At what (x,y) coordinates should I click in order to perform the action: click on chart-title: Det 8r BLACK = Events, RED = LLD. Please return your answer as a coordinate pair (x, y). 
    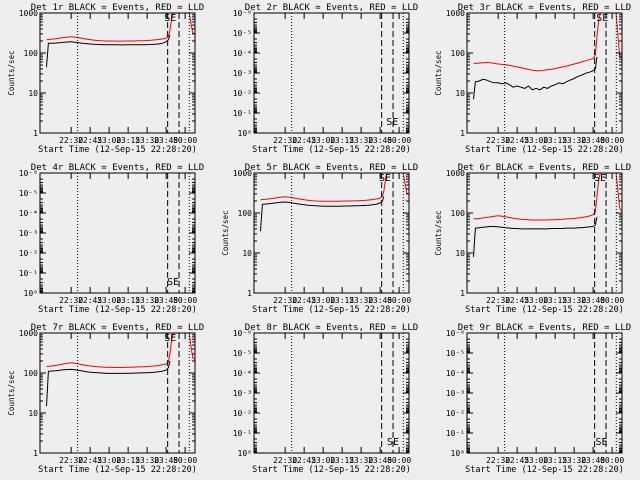
    Looking at the image, I should click on (331, 328).